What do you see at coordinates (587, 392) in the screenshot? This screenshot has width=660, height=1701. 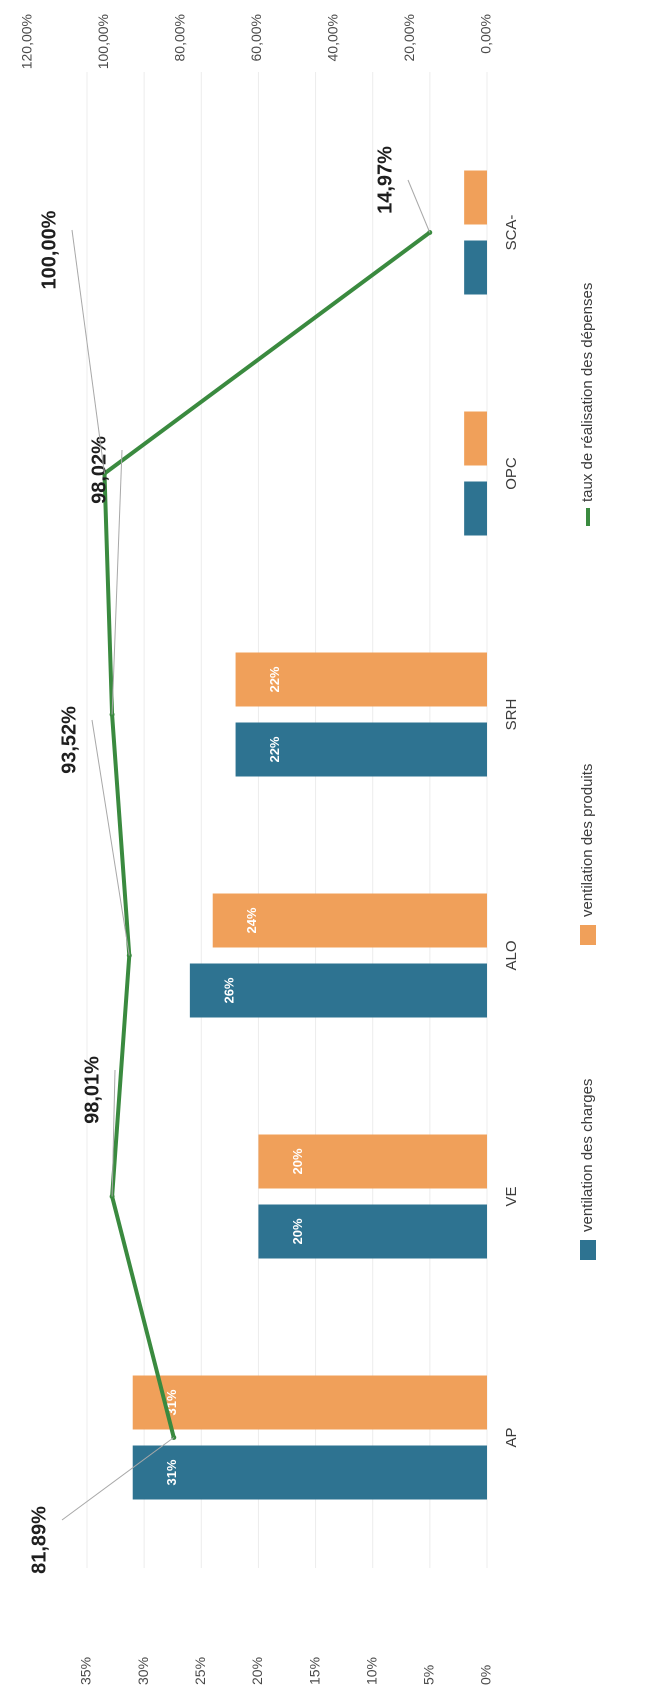 I see `legend-label: taux de réalisation des dépenses` at bounding box center [587, 392].